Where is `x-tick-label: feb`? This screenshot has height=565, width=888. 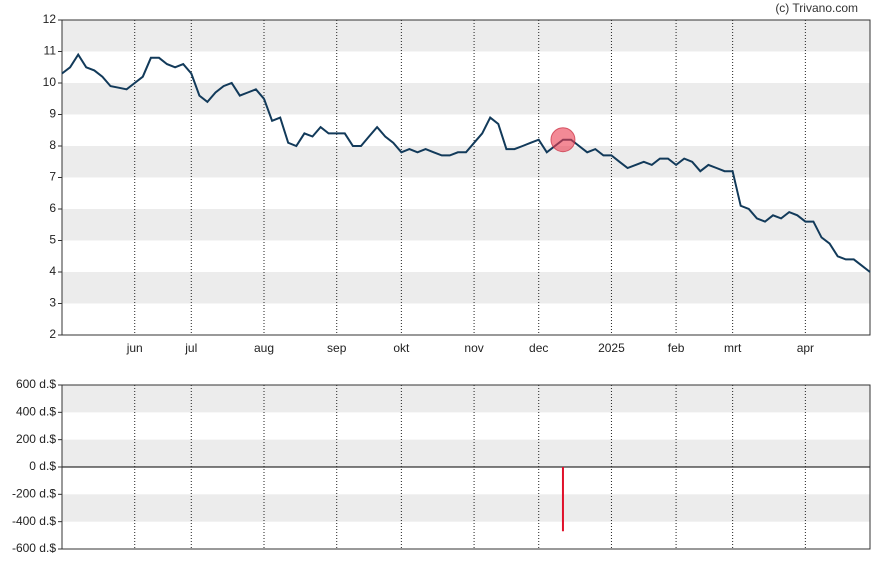 x-tick-label: feb is located at coordinates (676, 348).